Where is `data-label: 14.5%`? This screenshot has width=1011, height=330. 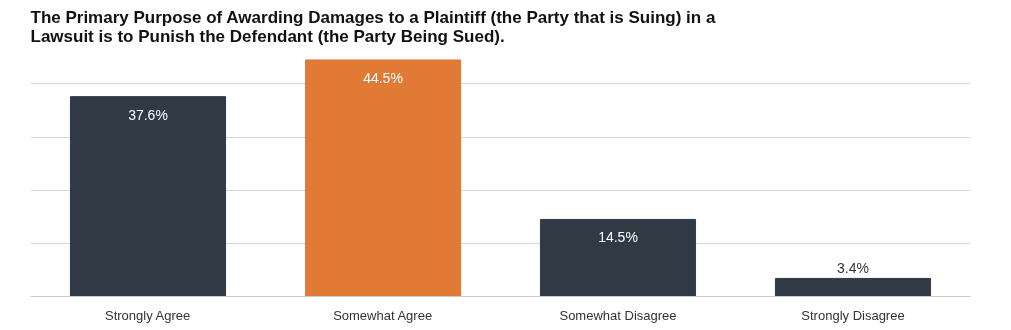
data-label: 14.5% is located at coordinates (618, 237).